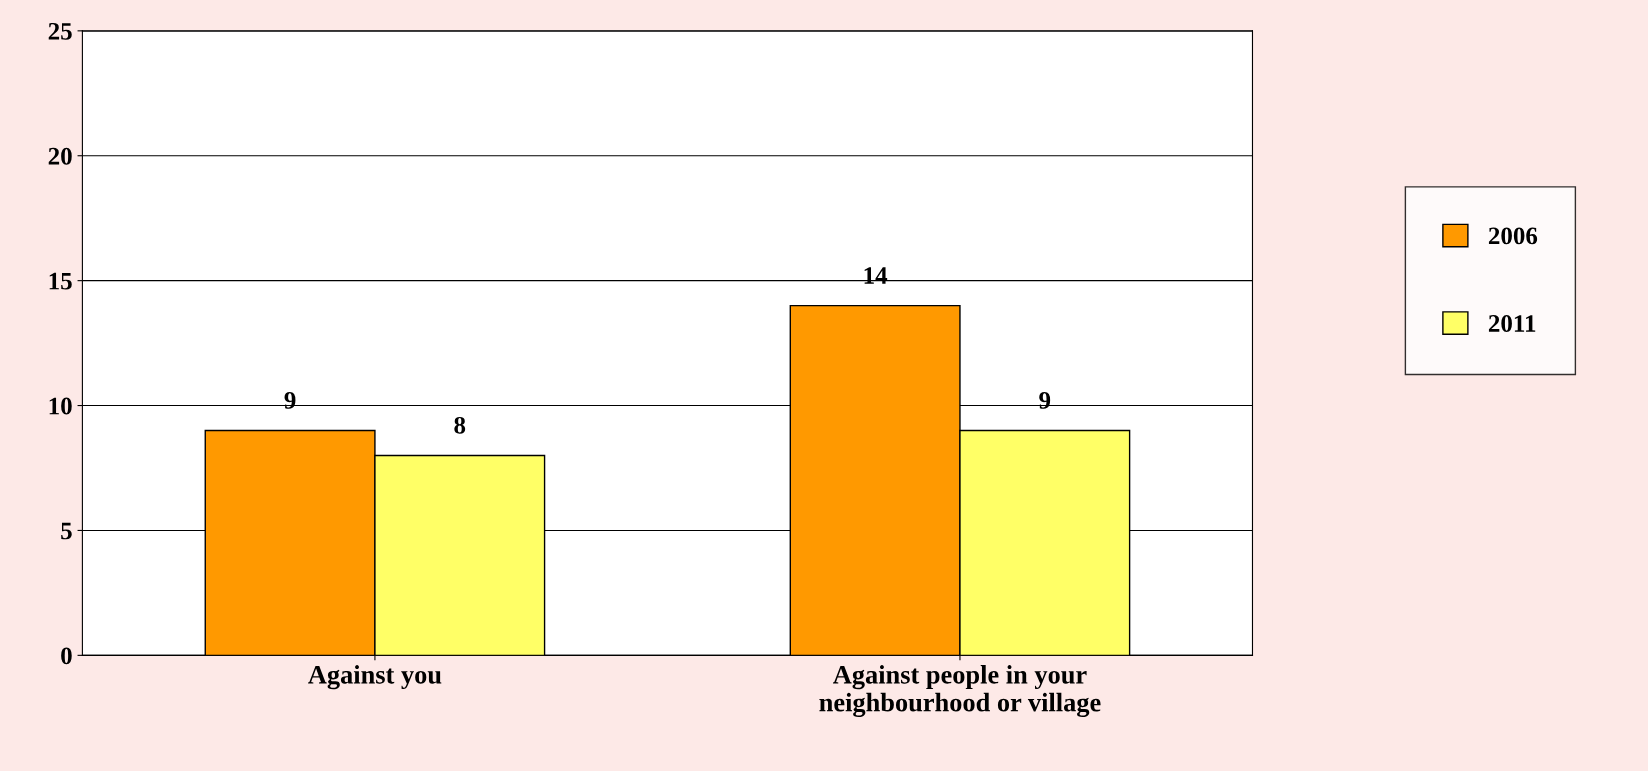 The height and width of the screenshot is (771, 1648). Describe the element at coordinates (66, 656) in the screenshot. I see `y-tick-label: 0` at that location.